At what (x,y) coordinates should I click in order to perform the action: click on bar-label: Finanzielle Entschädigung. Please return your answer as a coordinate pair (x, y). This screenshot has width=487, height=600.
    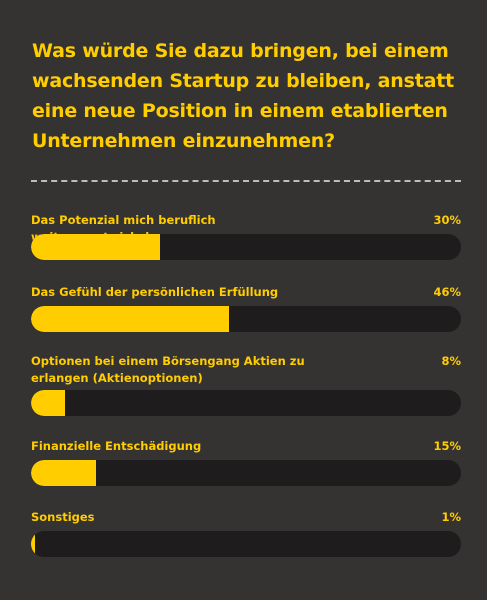
    Looking at the image, I should click on (116, 446).